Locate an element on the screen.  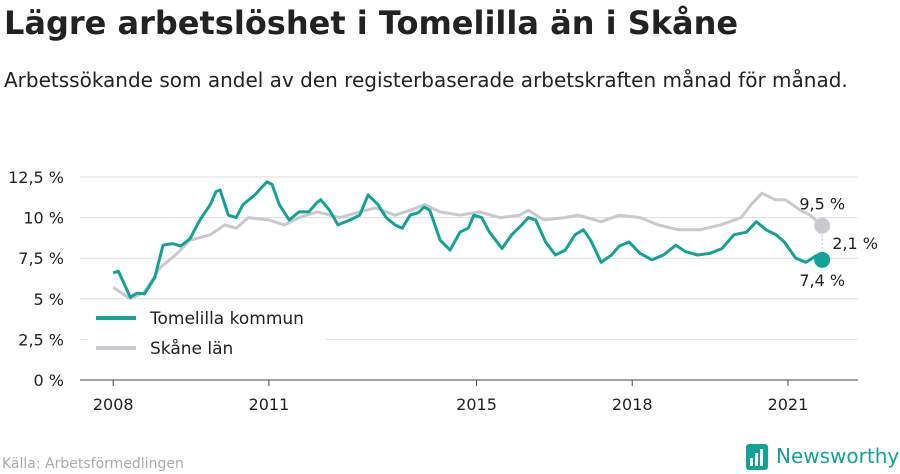
x-tick-label: 2018 is located at coordinates (632, 404).